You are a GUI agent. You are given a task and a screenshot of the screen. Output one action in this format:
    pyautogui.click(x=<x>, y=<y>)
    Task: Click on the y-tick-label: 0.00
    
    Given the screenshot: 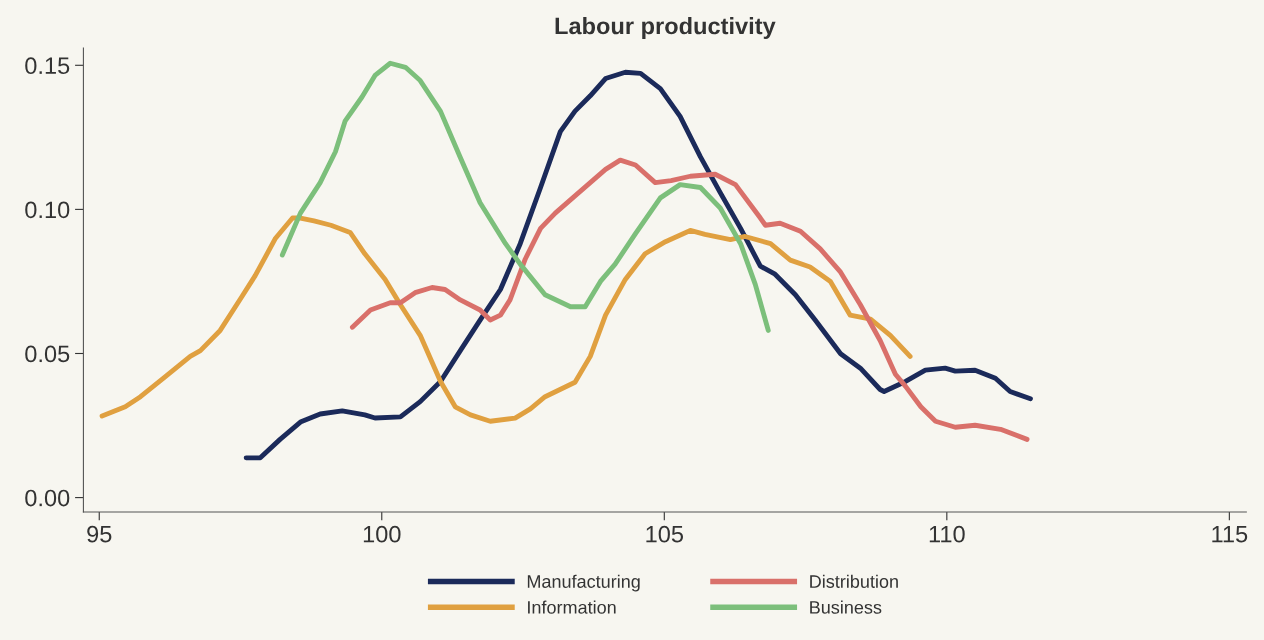 What is the action you would take?
    pyautogui.click(x=47, y=498)
    